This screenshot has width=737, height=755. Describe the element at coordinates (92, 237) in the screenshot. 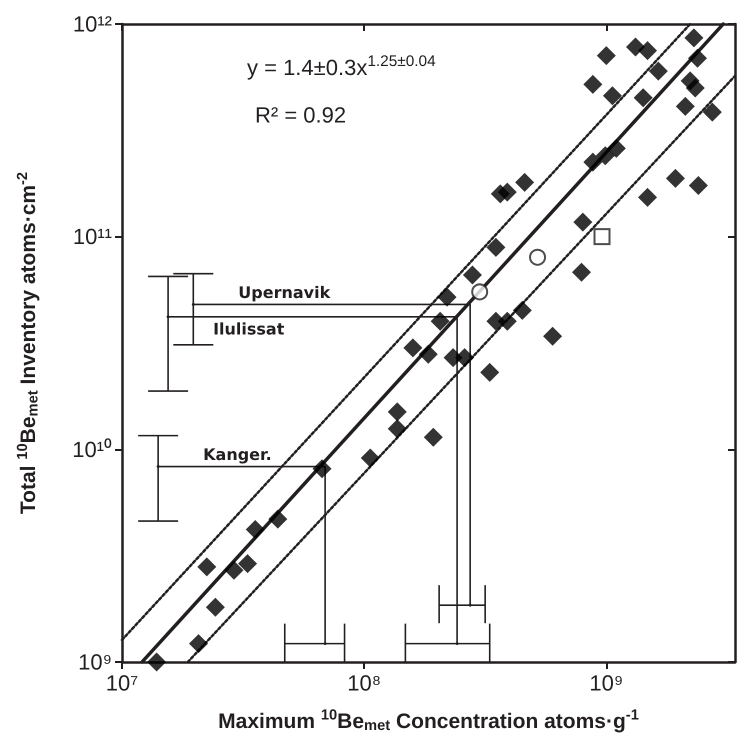

I see `y-tick-label: 10¹¹` at that location.